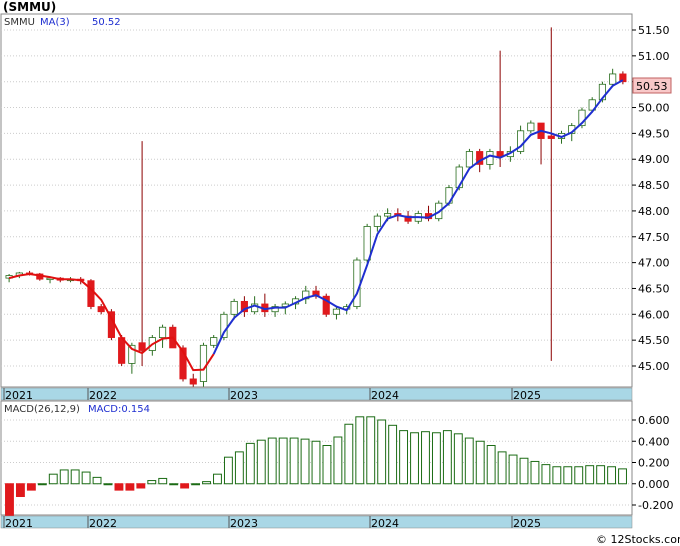  What do you see at coordinates (654, 288) in the screenshot?
I see `price-tick-label: 46.50` at bounding box center [654, 288].